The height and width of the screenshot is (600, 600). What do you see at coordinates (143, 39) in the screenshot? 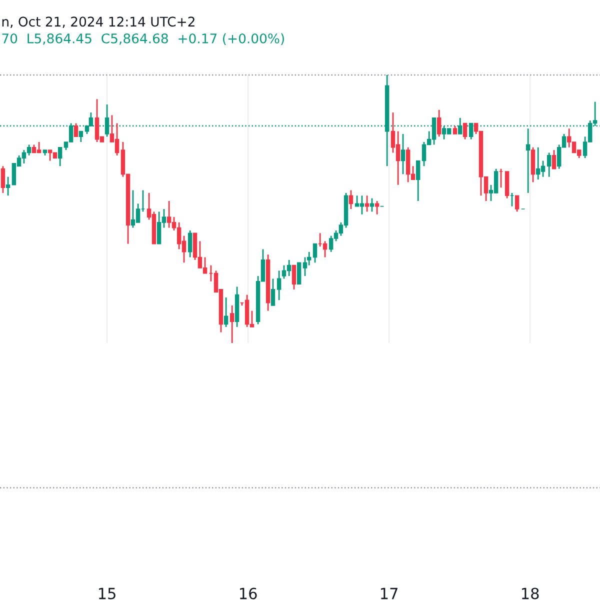
I see `text: 70 L5,864.45 C5,864.68 +0.17 (+0.00%)` at bounding box center [143, 39].